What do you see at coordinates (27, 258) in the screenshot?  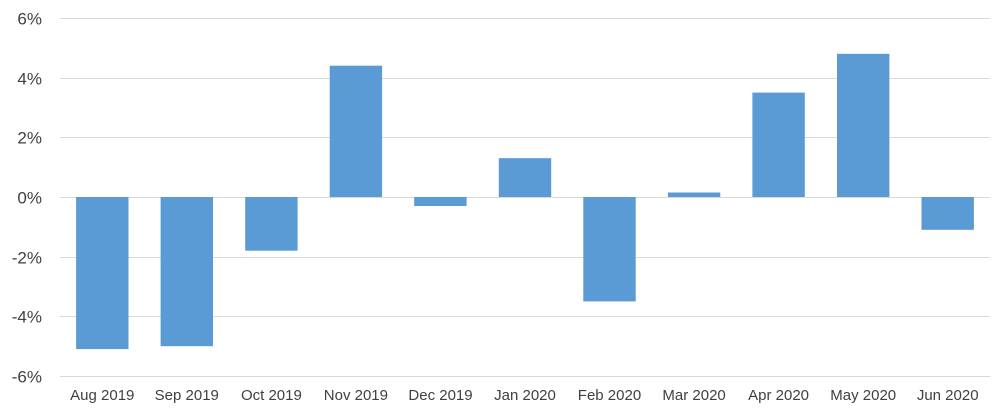 I see `y-tick-label: -2%` at bounding box center [27, 258].